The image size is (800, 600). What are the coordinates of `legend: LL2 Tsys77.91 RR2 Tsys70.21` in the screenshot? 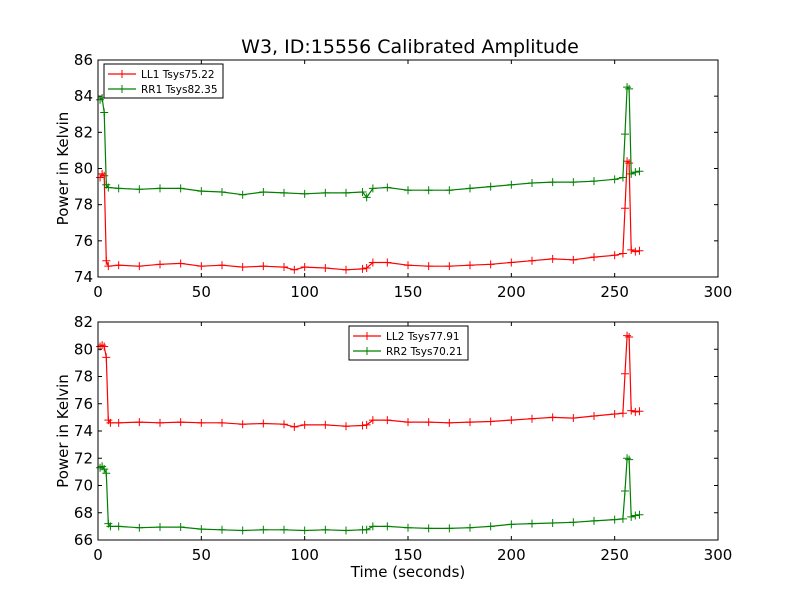 It's located at (408, 343).